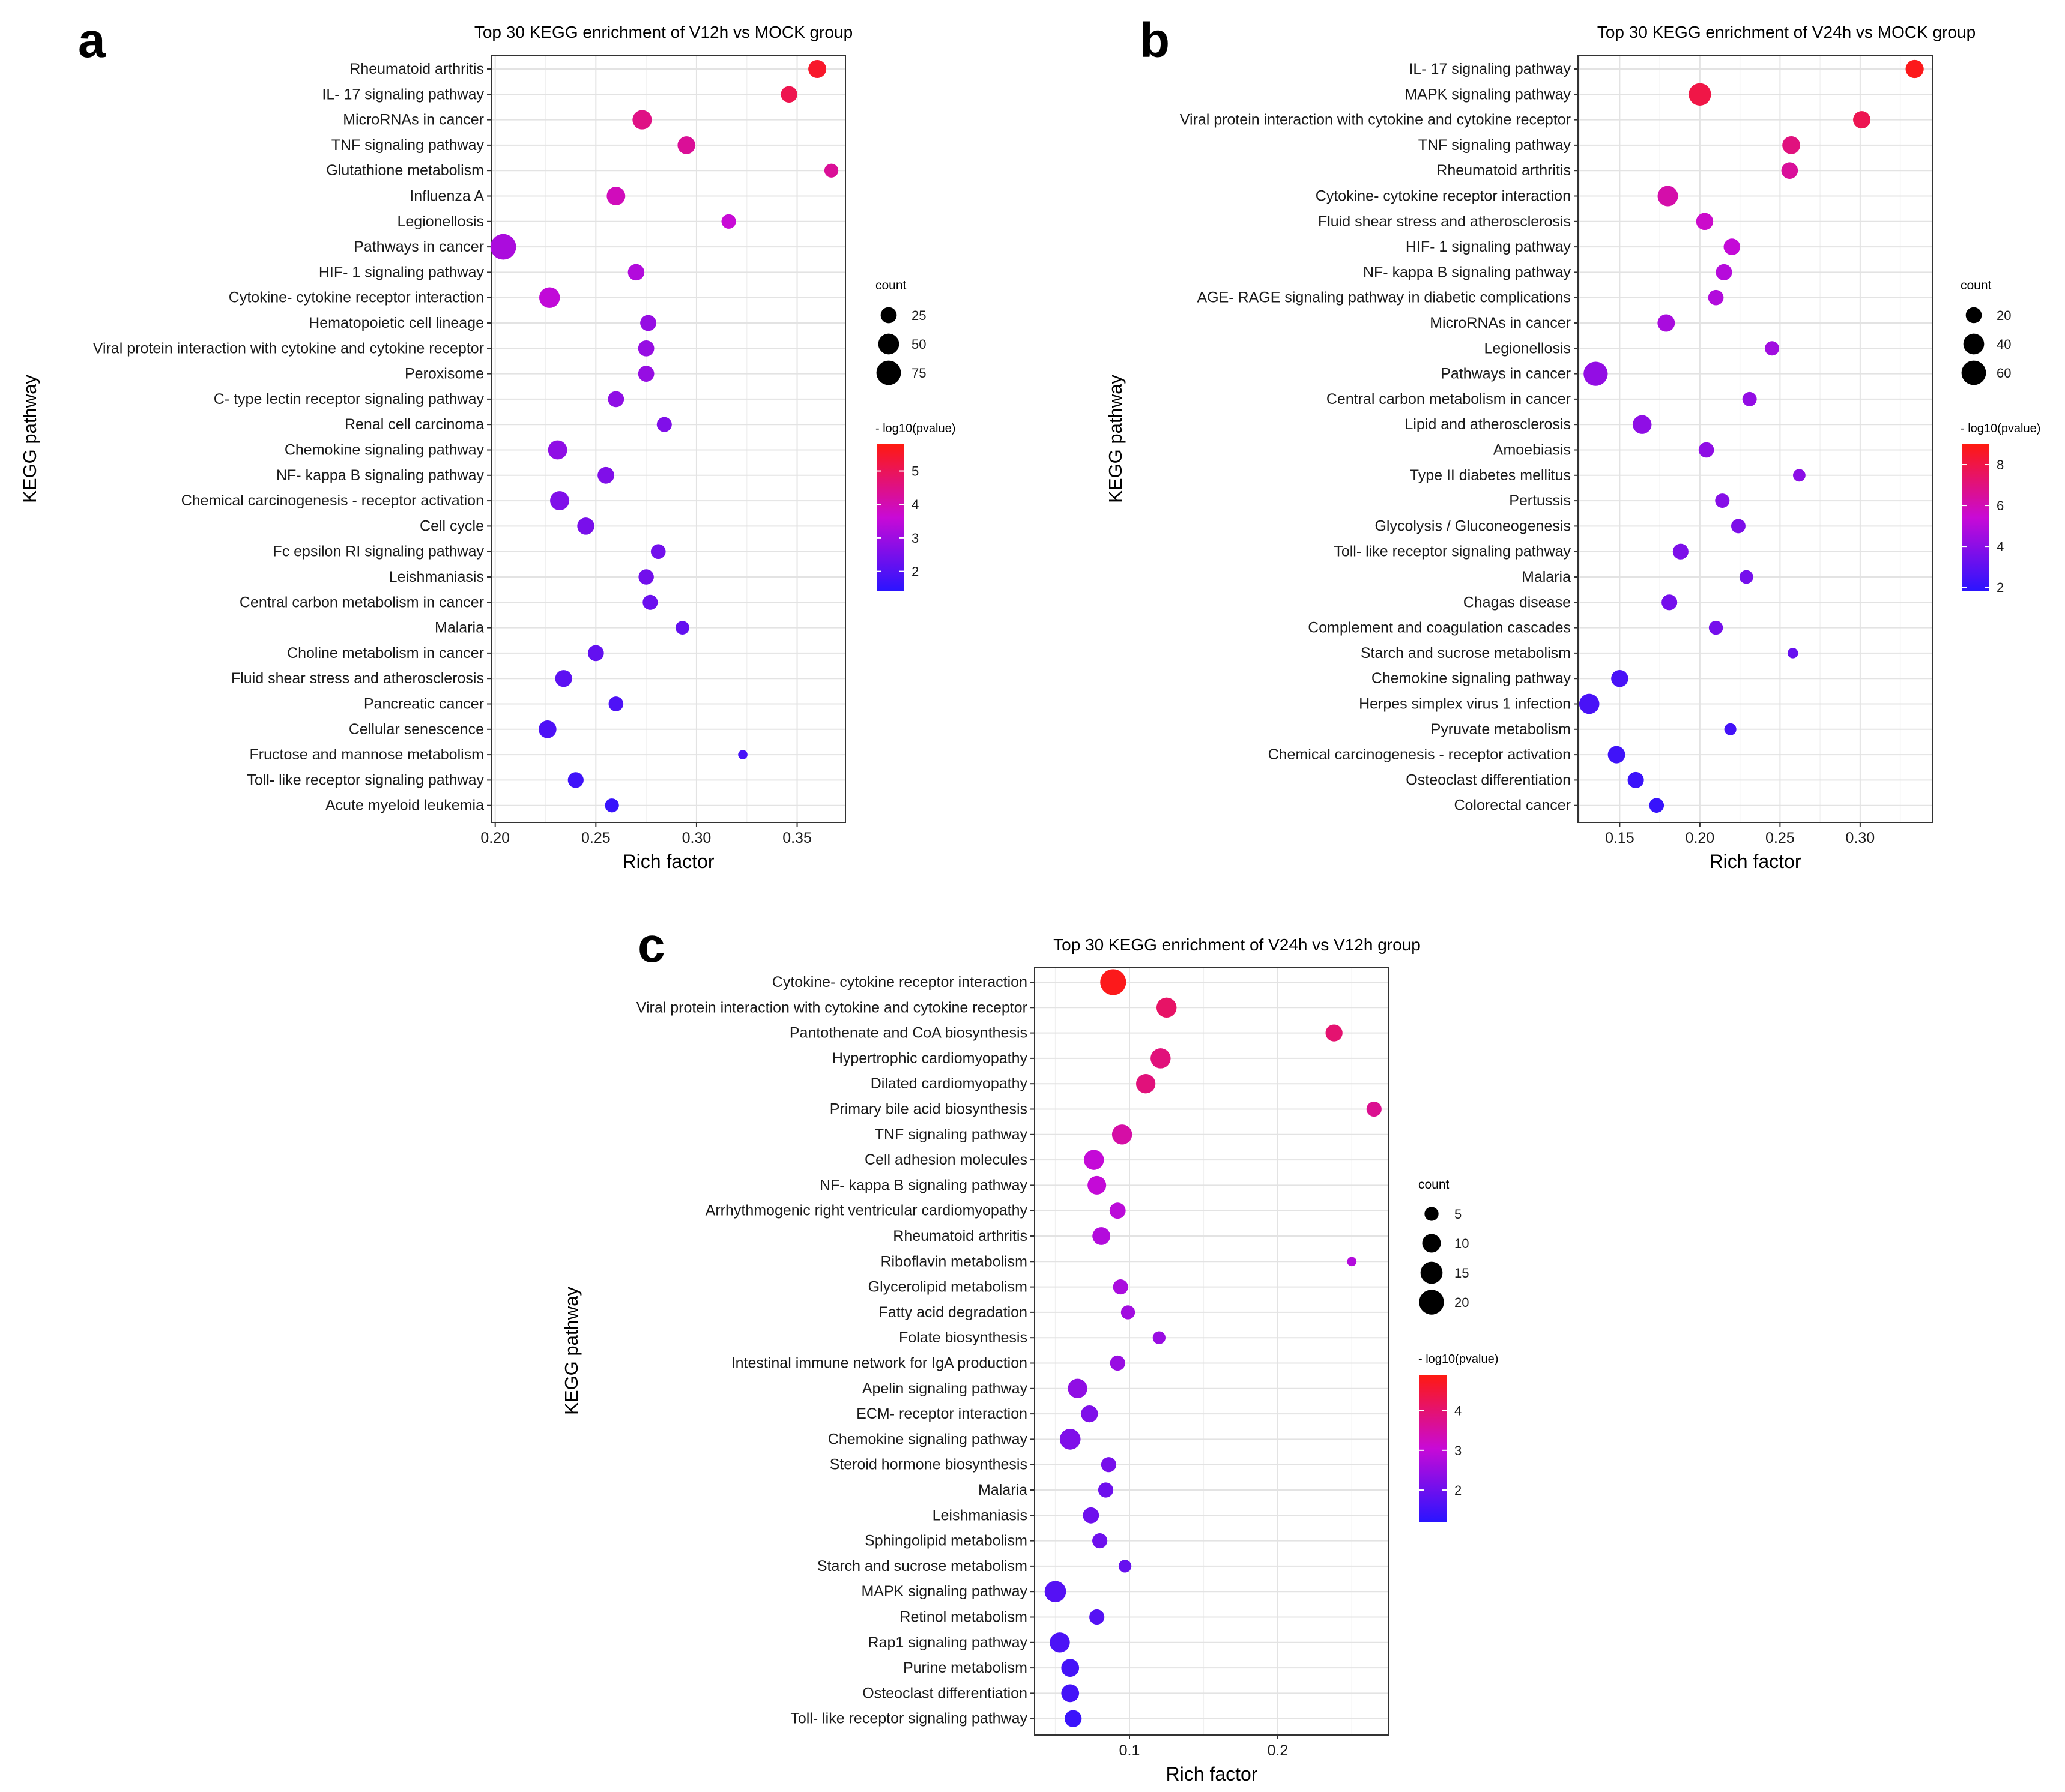 This screenshot has height=1792, width=2065. I want to click on count-legend-label: 5, so click(1458, 1214).